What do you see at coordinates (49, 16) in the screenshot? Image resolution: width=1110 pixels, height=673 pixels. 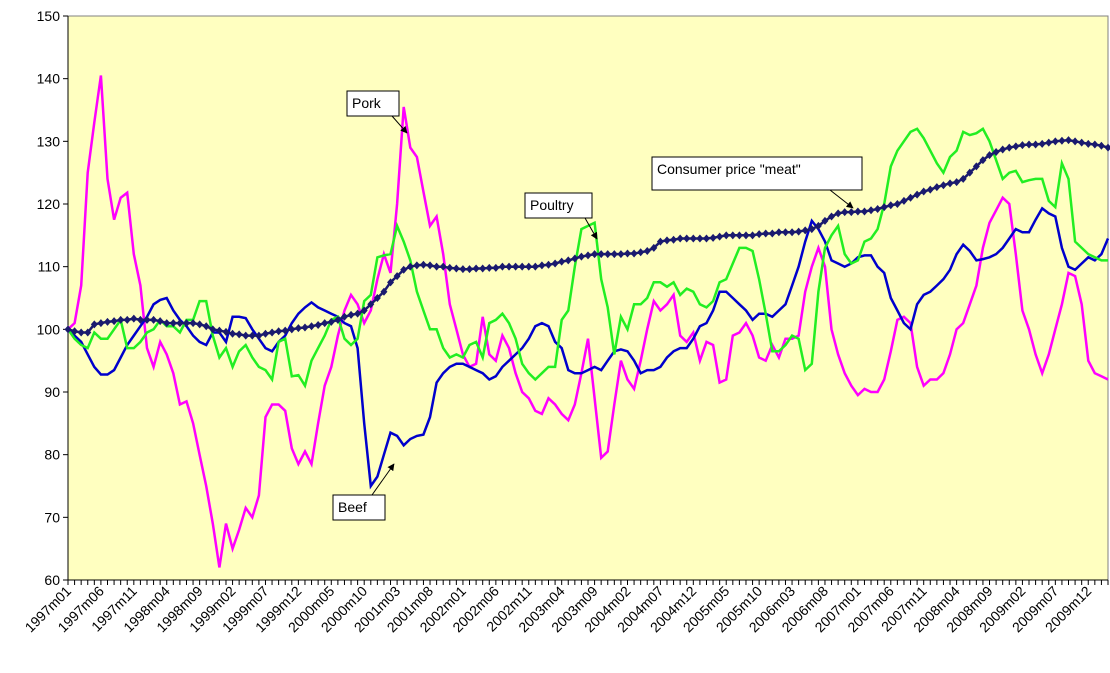 I see `y-tick-label: 150` at bounding box center [49, 16].